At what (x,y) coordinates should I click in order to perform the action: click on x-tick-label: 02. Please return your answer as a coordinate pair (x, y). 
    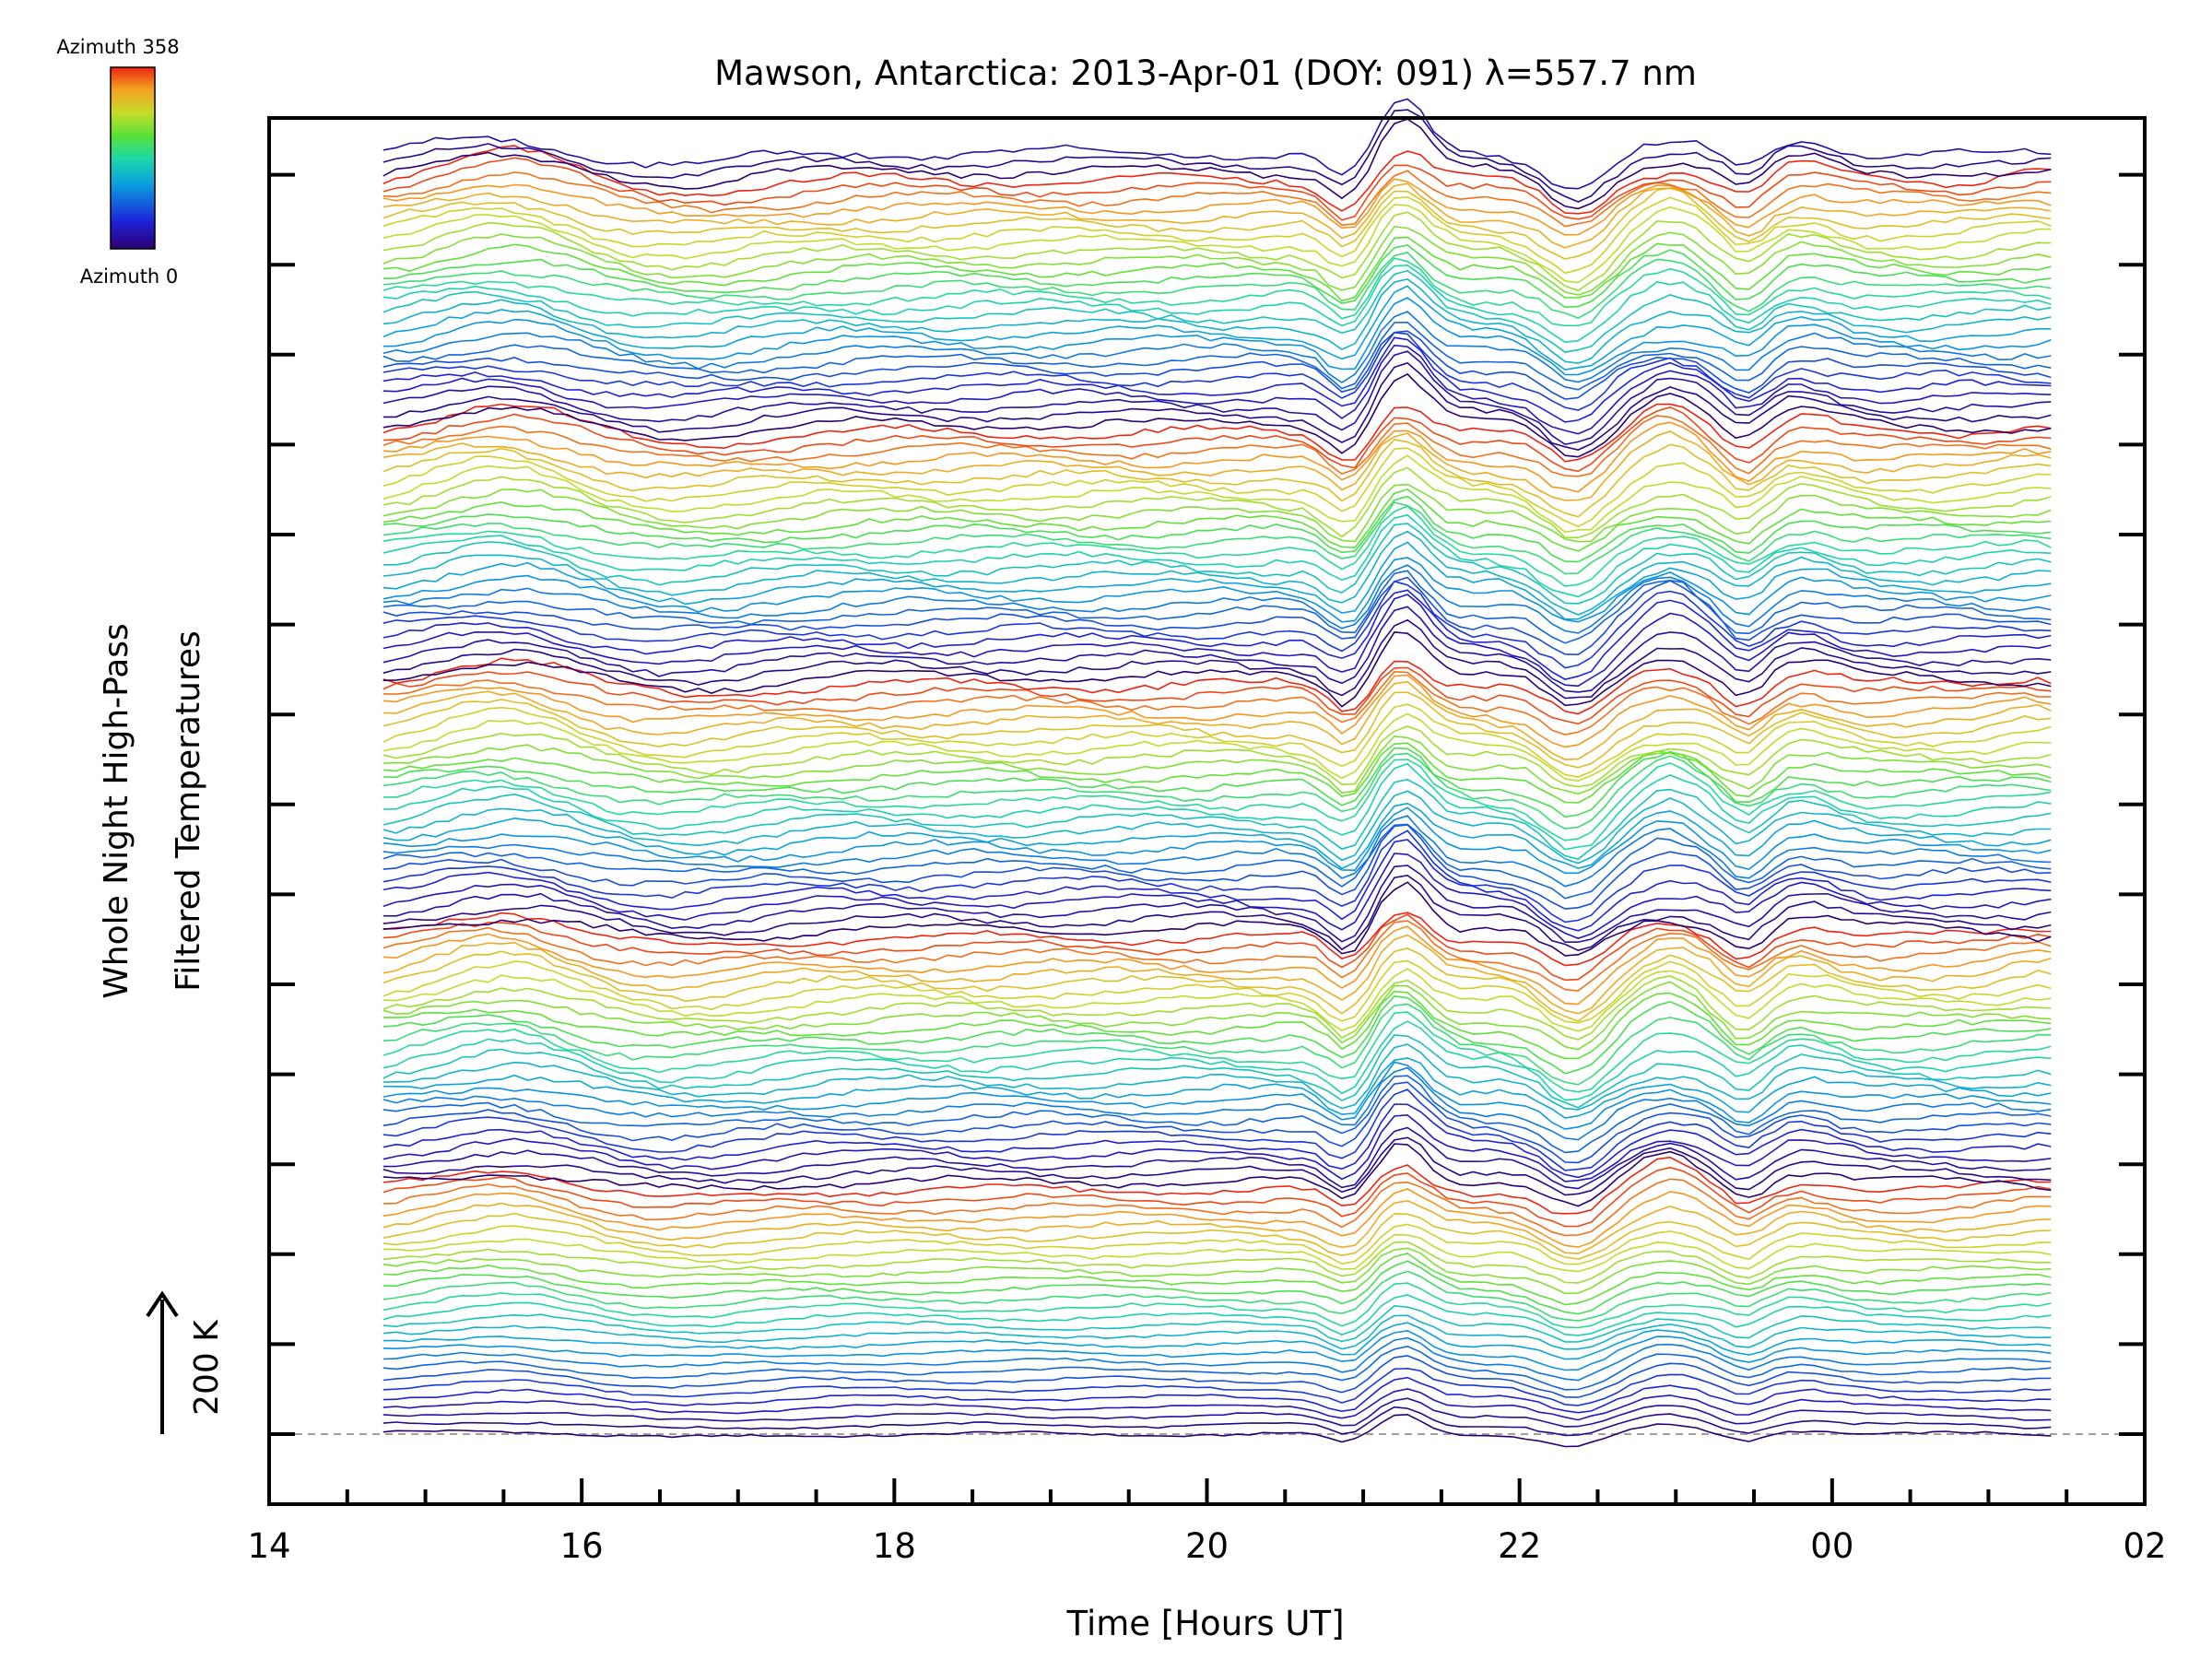
    Looking at the image, I should click on (2144, 1546).